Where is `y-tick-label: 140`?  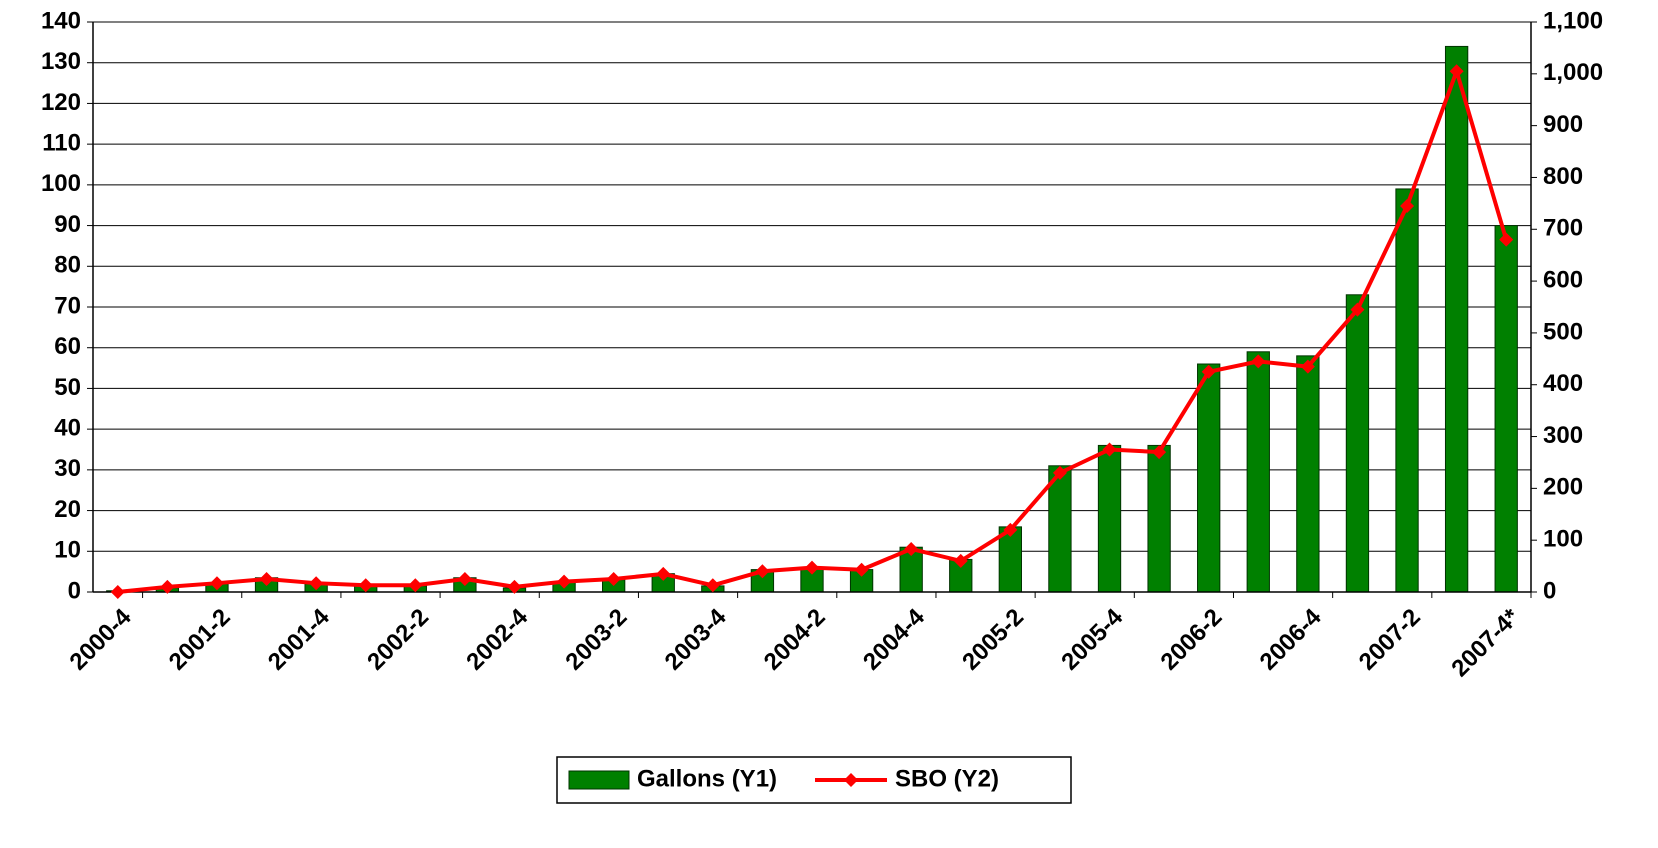
y-tick-label: 140 is located at coordinates (61, 20).